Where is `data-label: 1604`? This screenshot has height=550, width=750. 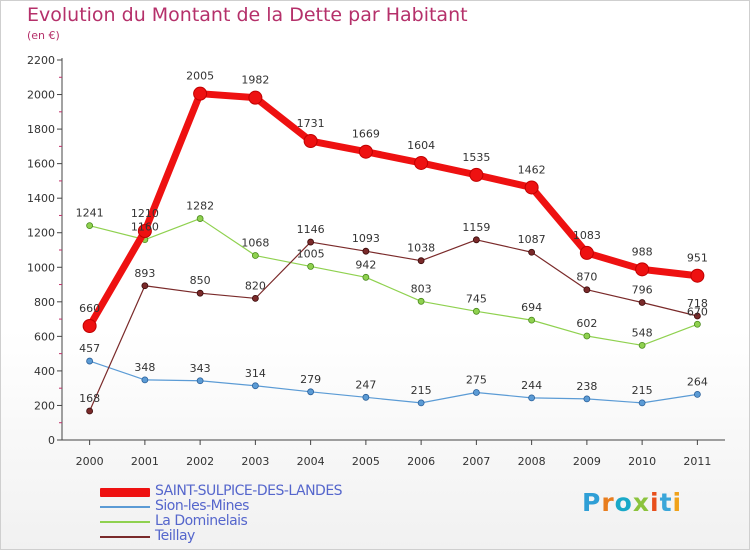 data-label: 1604 is located at coordinates (421, 145).